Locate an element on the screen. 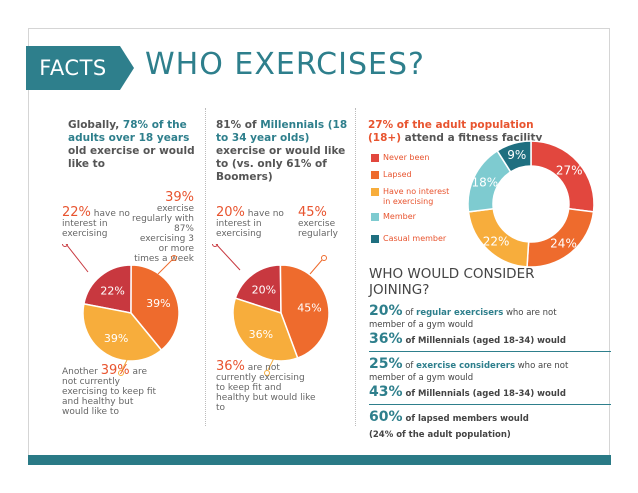 This screenshot has width=638, height=493. headline-text: attend a fitness facility is located at coordinates (472, 138).